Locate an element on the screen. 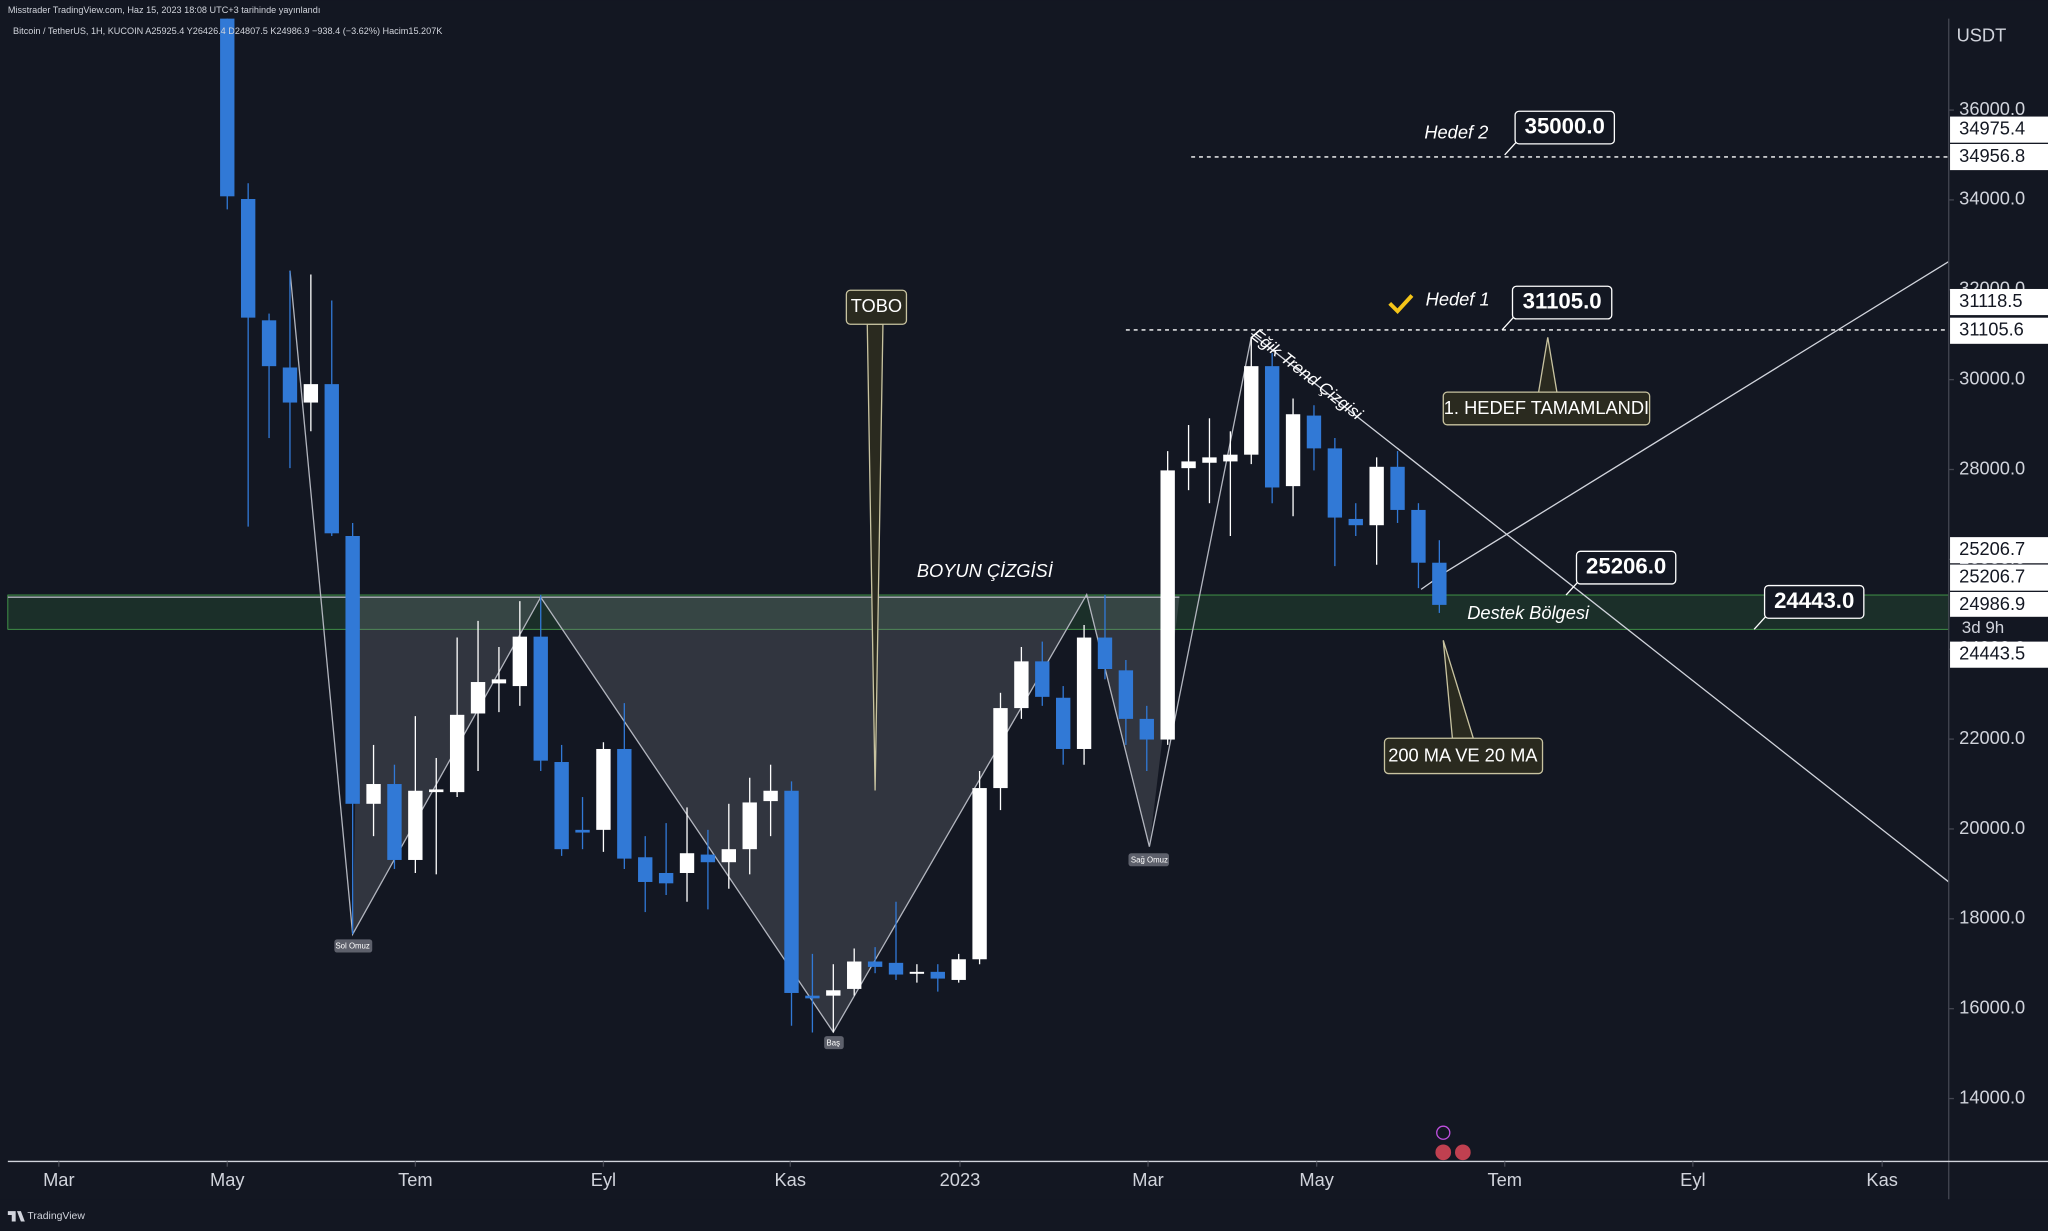 The image size is (2048, 1231). footer-brand: TradingView is located at coordinates (56, 1216).